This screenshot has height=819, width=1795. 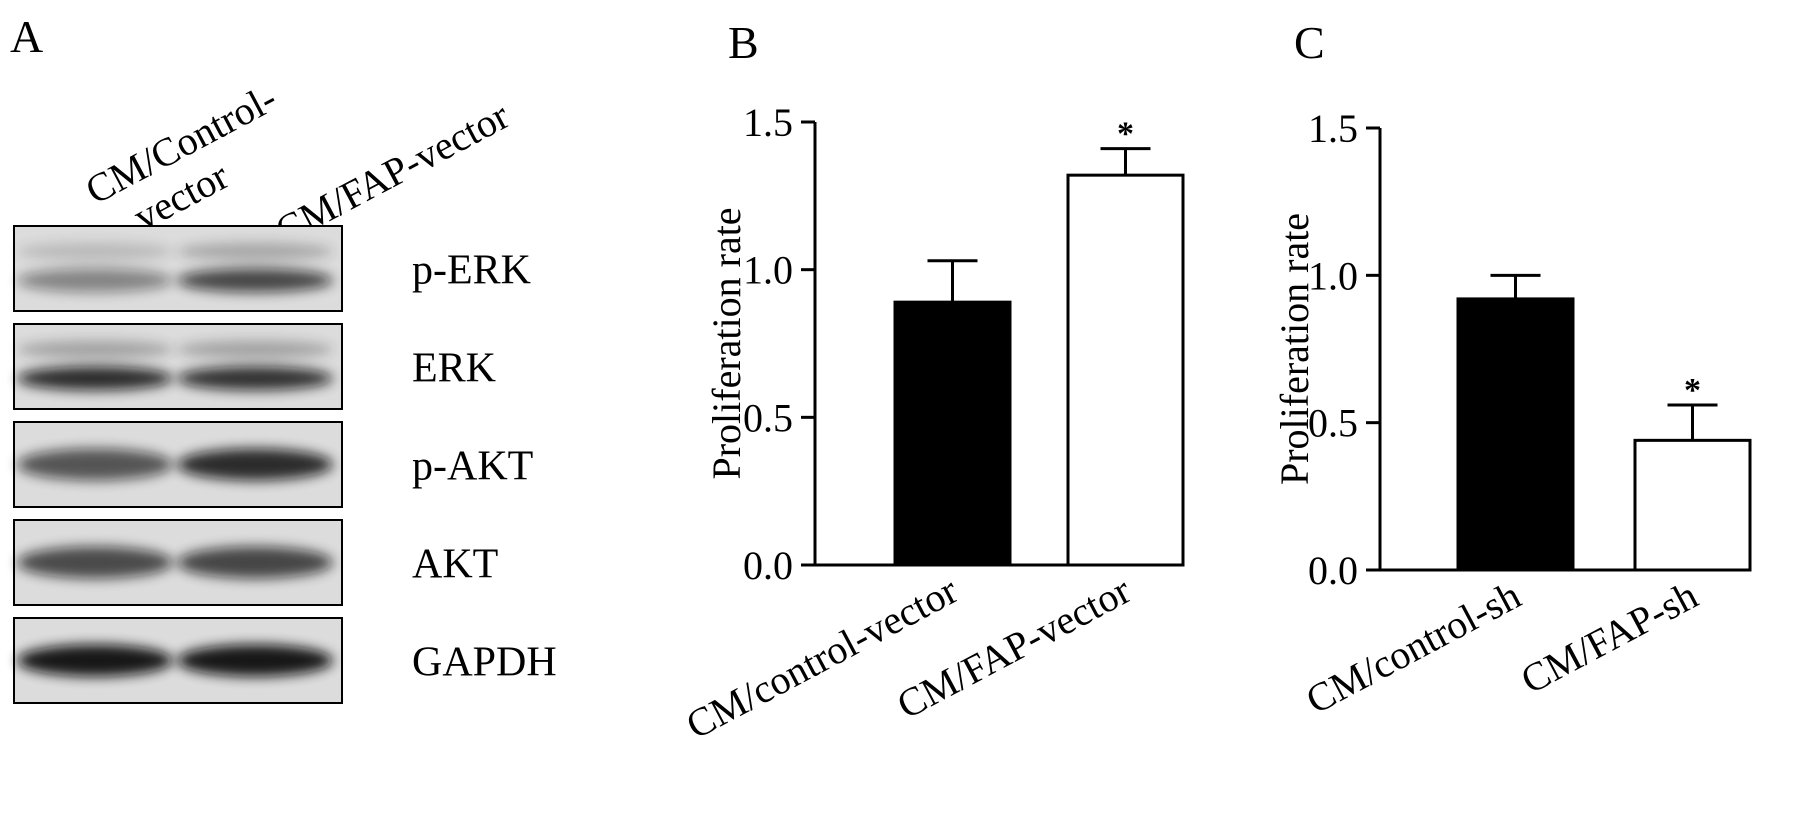 I want to click on blot-erk: ERK, so click(x=254, y=366).